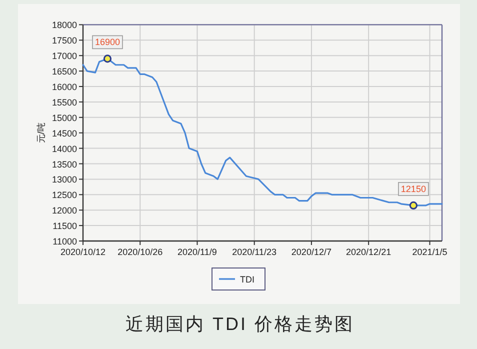 This screenshot has height=349, width=477. I want to click on y-tick-label: 11000, so click(64, 241).